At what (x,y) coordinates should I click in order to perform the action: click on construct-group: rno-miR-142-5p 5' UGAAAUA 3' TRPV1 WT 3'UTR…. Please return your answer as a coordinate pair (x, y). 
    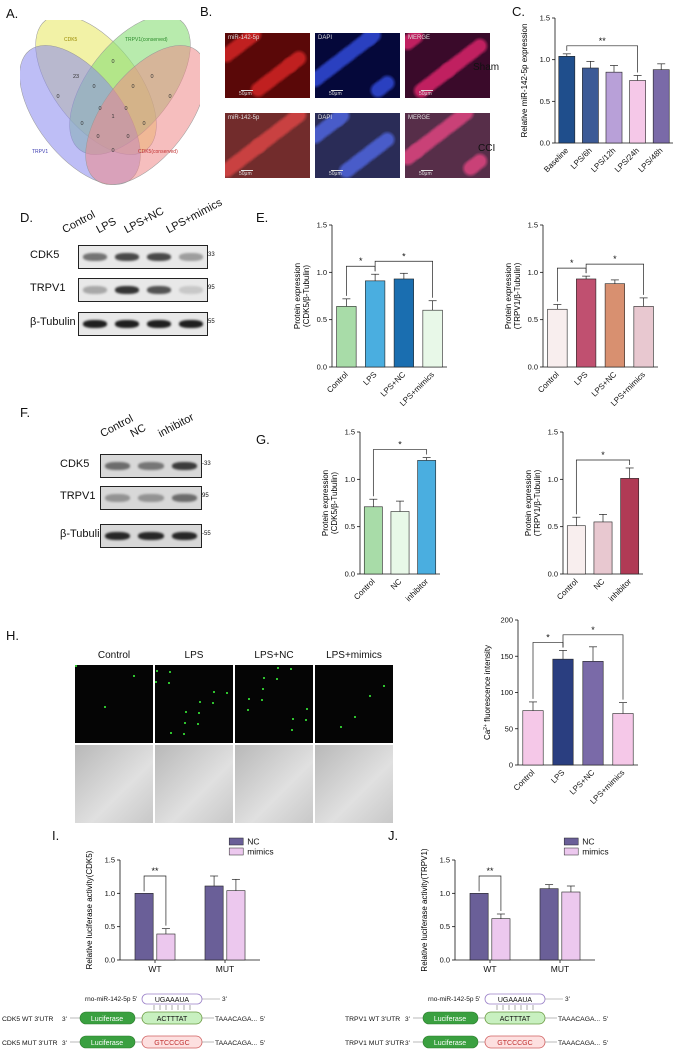
    Looking at the image, I should click on (476, 1021).